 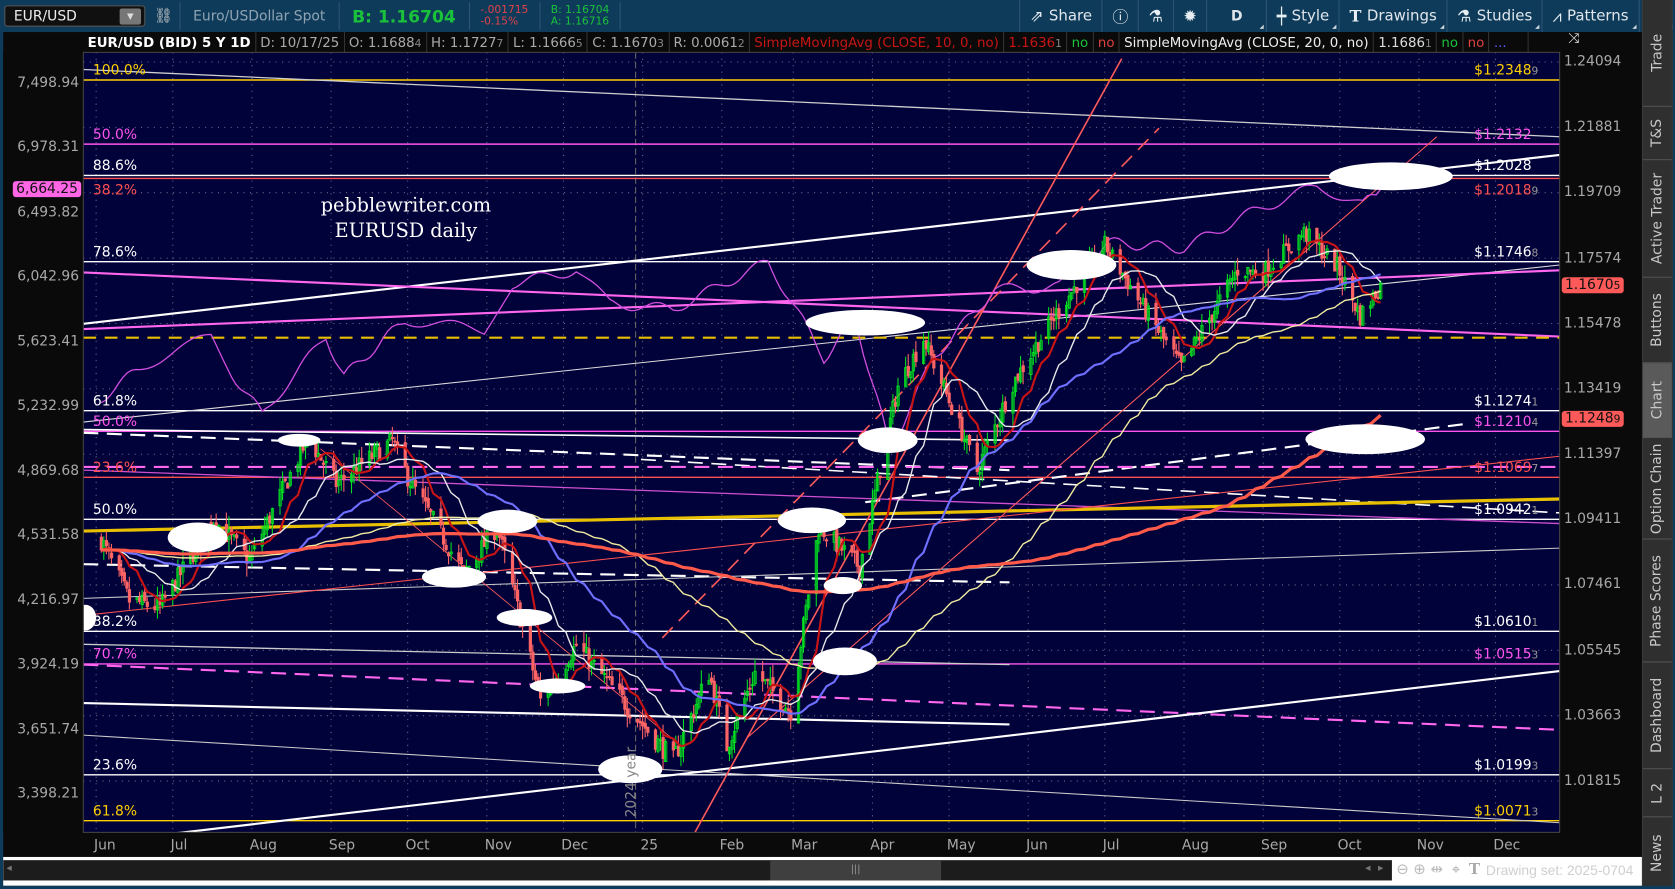 I want to click on share-button: ⇗ Share, so click(x=1060, y=16).